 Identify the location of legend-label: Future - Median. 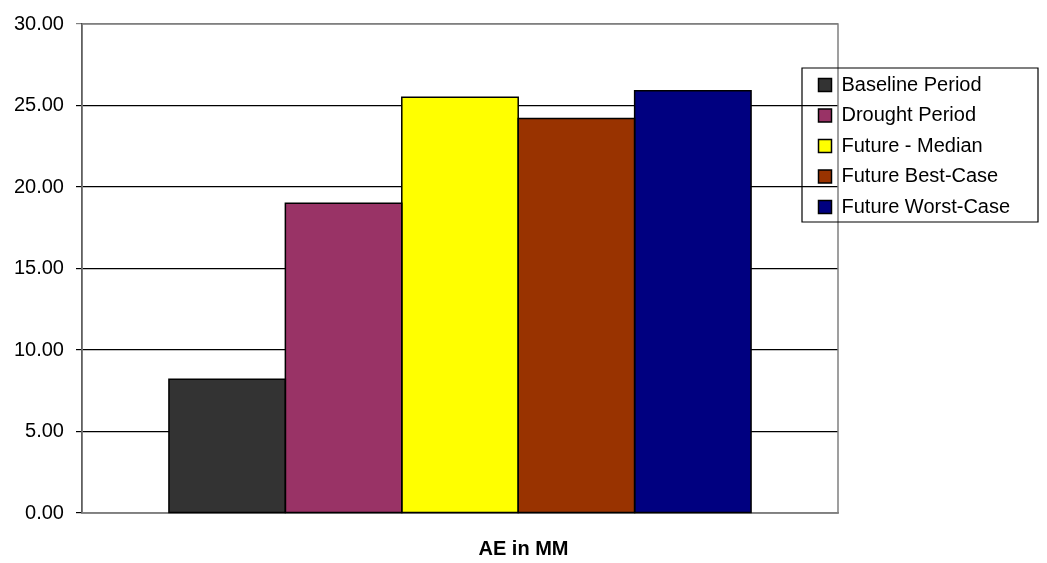
(912, 144).